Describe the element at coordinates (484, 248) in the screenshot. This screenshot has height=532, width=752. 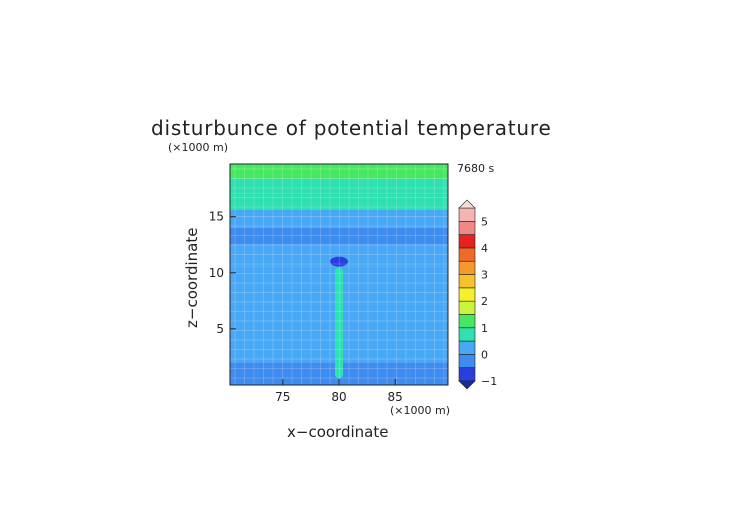
I see `colorbar-tick-label: 4` at that location.